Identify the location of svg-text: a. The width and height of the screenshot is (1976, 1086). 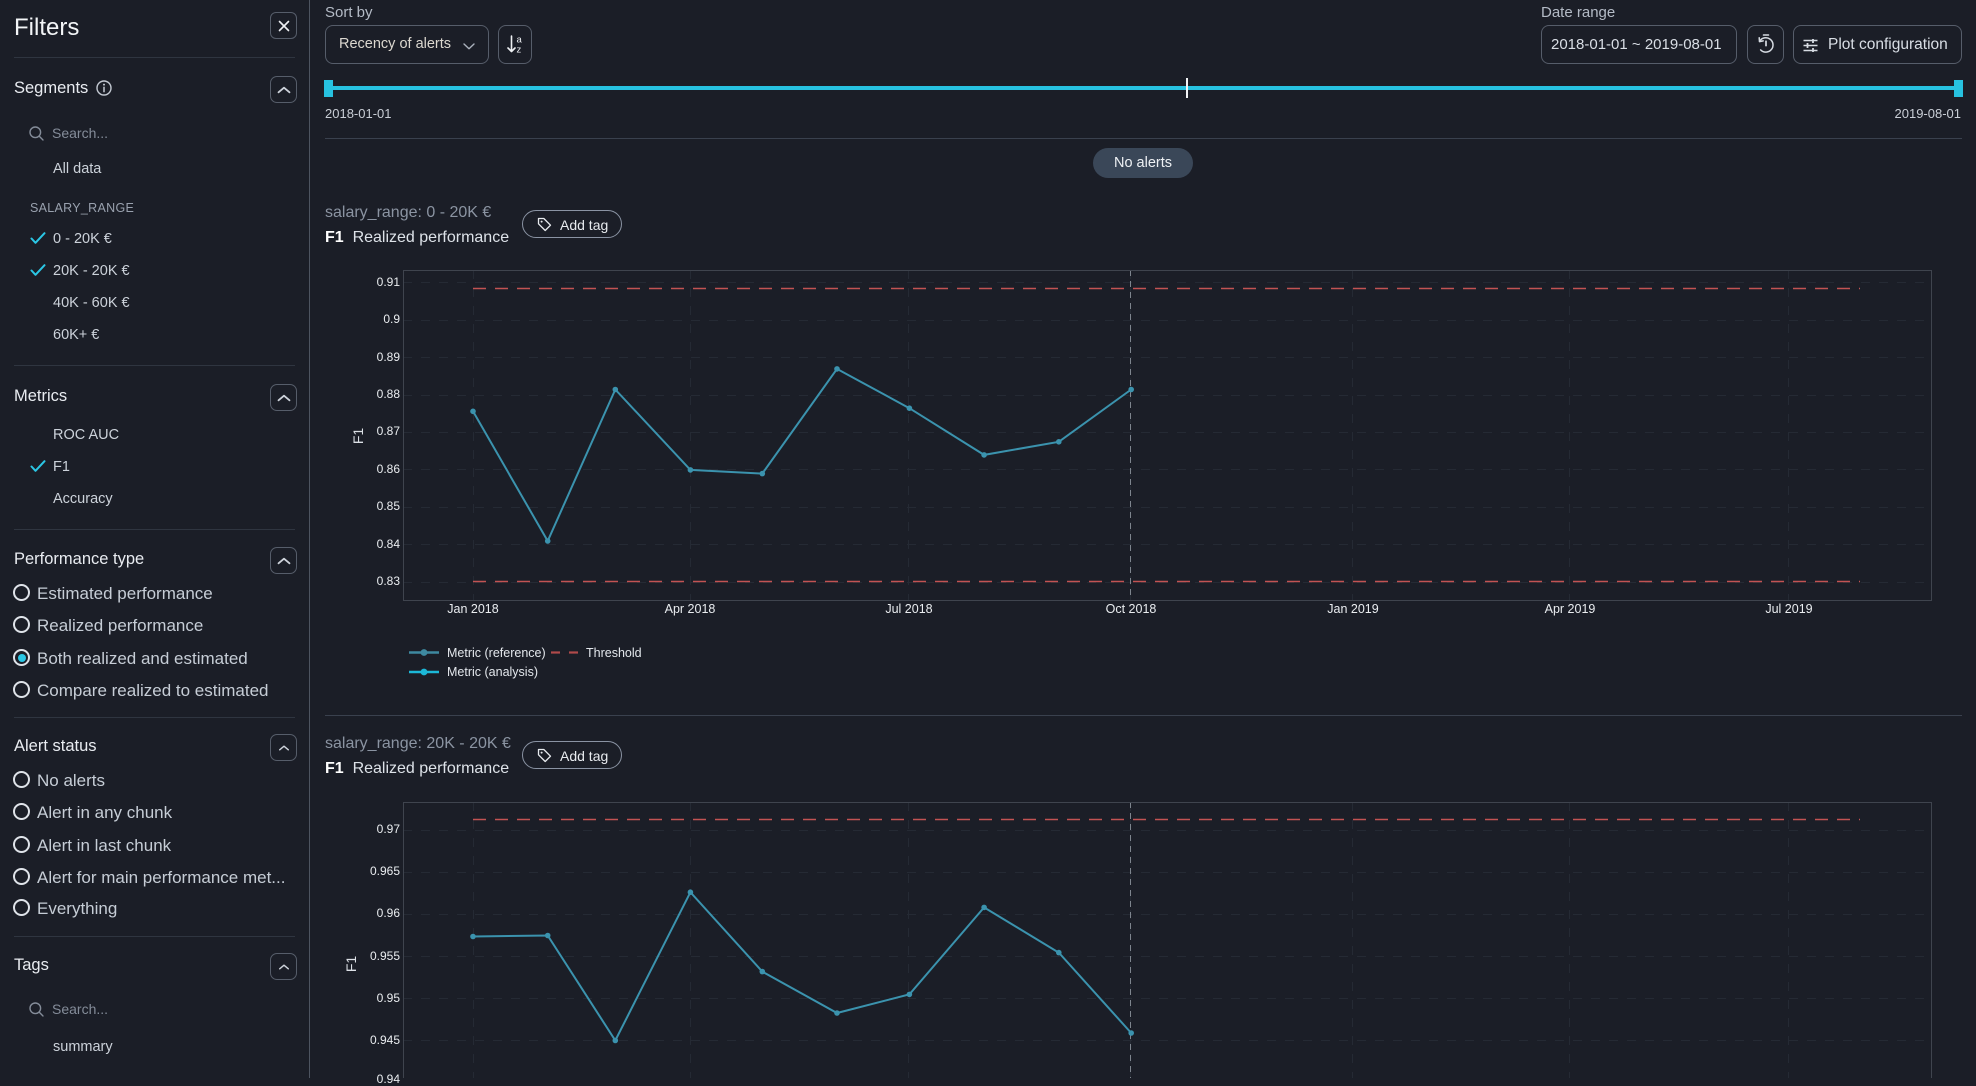
(520, 40).